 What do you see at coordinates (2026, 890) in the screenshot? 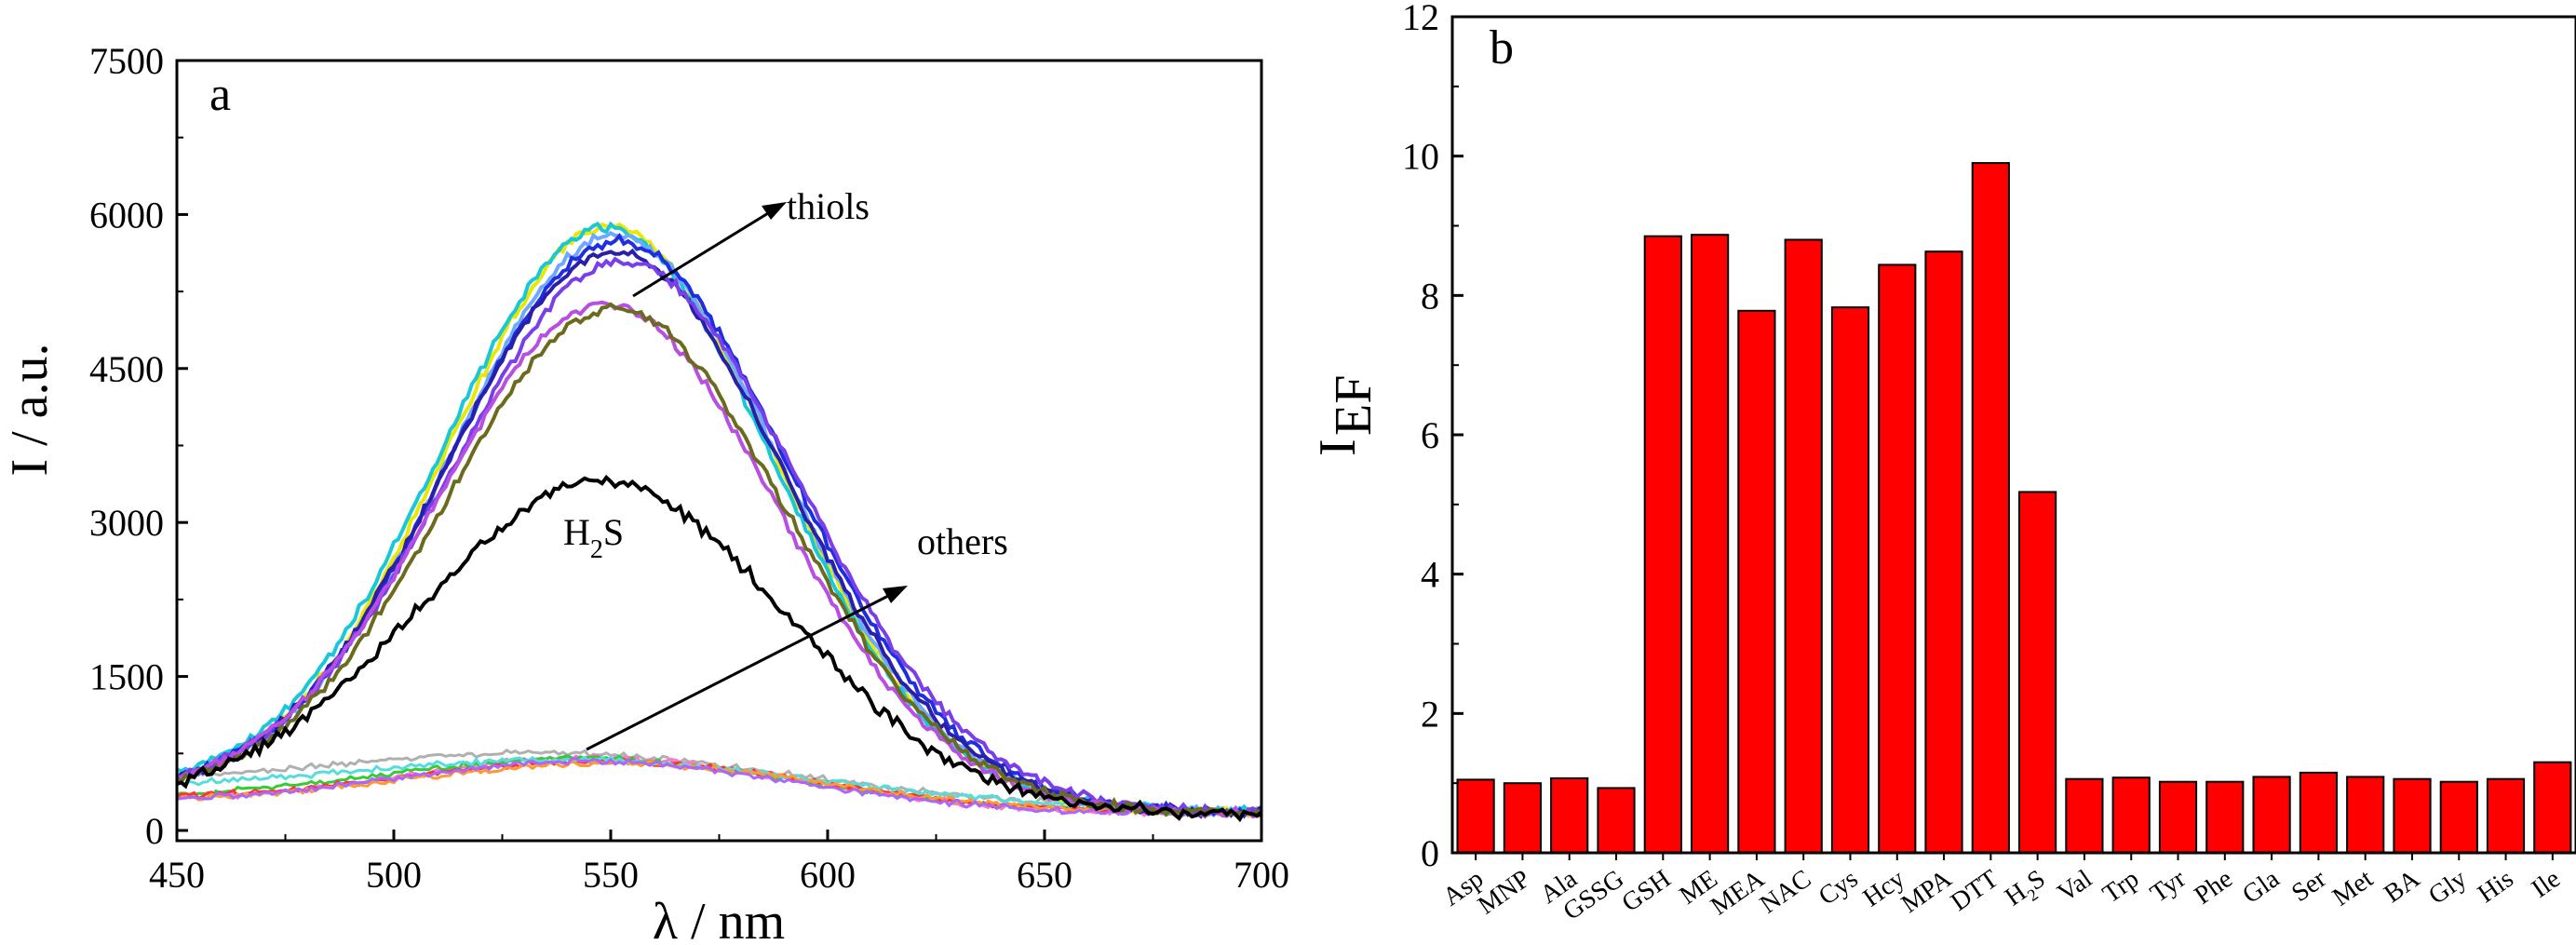
I see `category-label: H2S` at bounding box center [2026, 890].